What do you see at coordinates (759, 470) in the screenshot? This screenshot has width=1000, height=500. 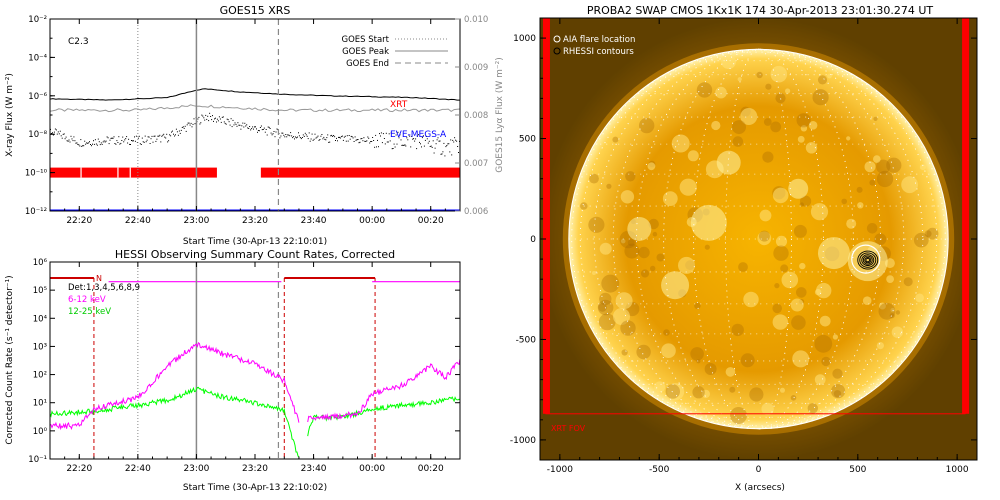 I see `swap-xtick-label: 0` at bounding box center [759, 470].